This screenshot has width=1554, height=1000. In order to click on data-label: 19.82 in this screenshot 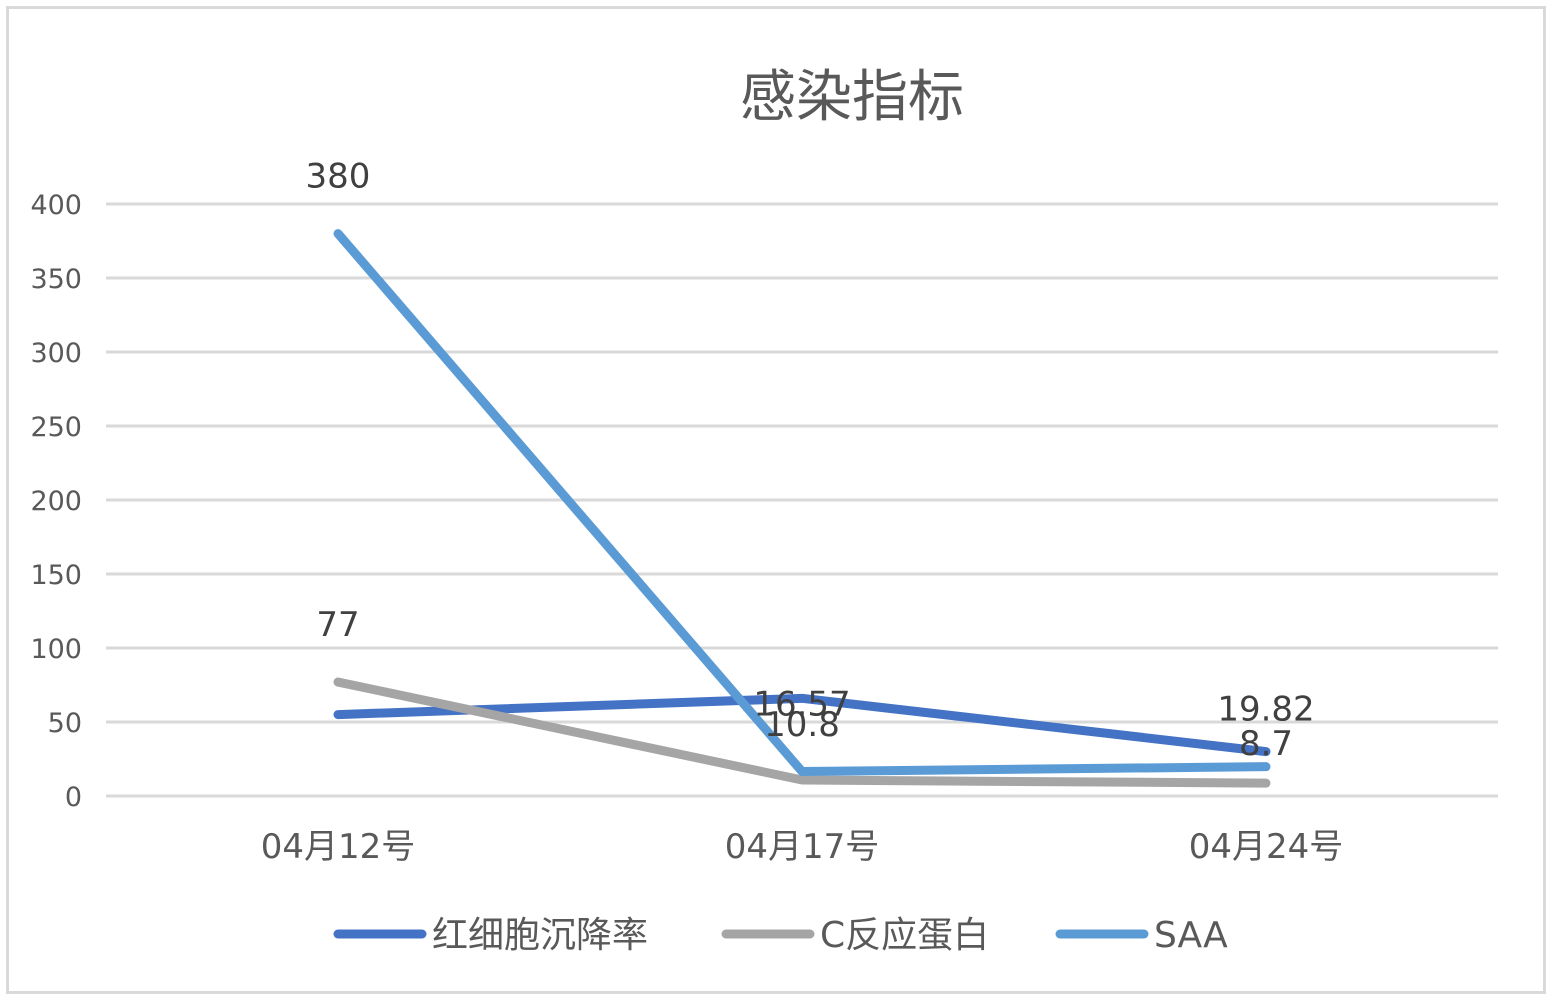, I will do `click(1265, 710)`.